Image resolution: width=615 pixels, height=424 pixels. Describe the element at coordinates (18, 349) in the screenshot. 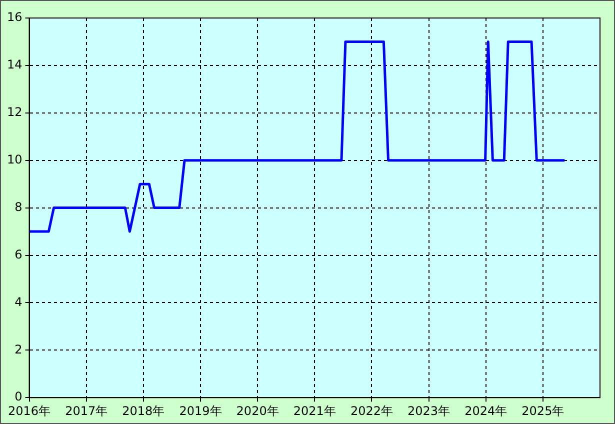

I see `y-tick-label: 2` at that location.